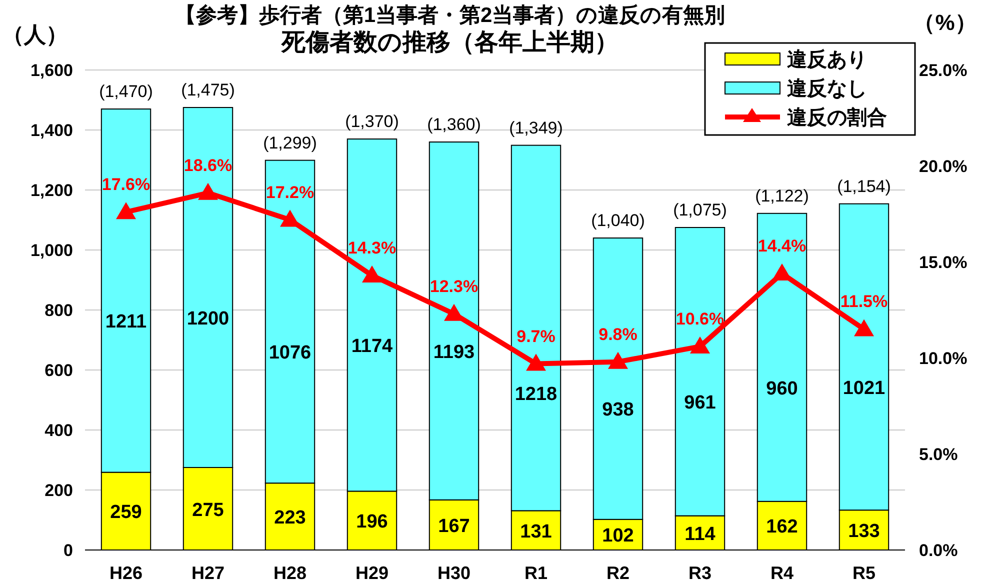  What do you see at coordinates (700, 210) in the screenshot?
I see `total-label: (1,075)` at bounding box center [700, 210].